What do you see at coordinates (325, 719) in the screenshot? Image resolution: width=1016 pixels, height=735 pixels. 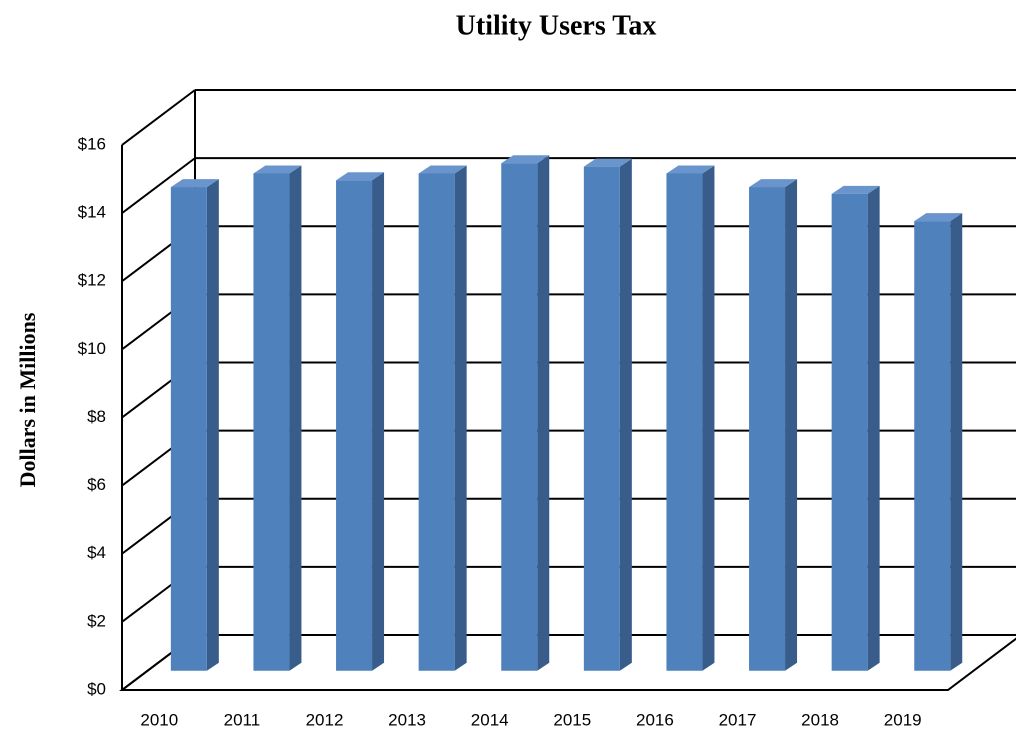 I see `x-tick-label: 2012` at bounding box center [325, 719].